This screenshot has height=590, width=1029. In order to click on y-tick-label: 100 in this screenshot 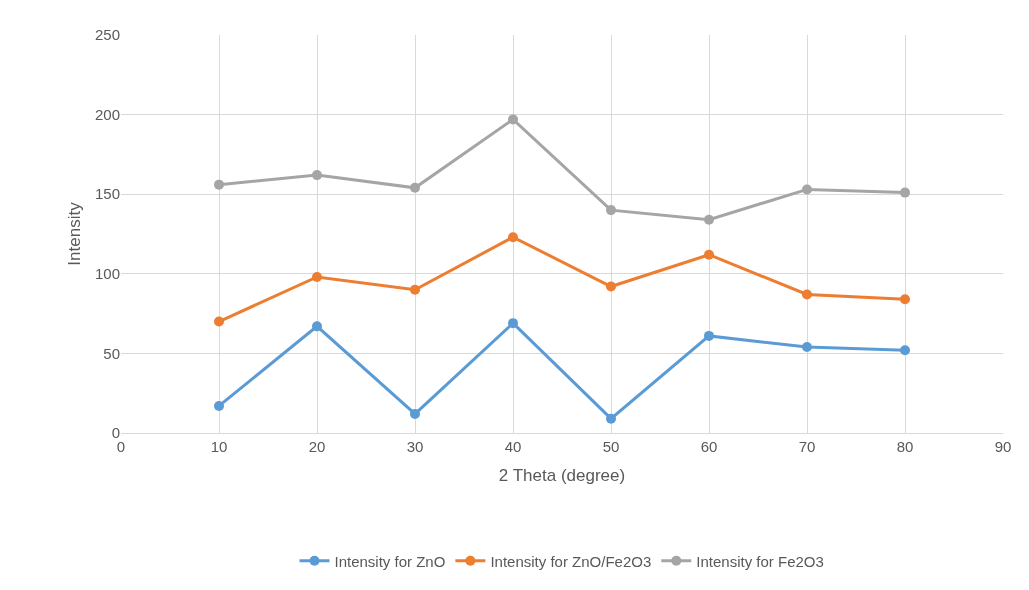, I will do `click(107, 274)`.